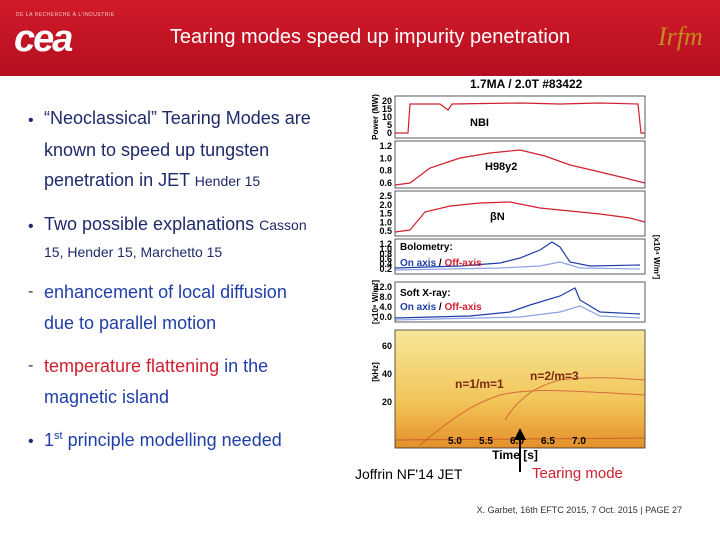 The image size is (720, 540). I want to click on y-tick-label: 1.2, so click(385, 244).